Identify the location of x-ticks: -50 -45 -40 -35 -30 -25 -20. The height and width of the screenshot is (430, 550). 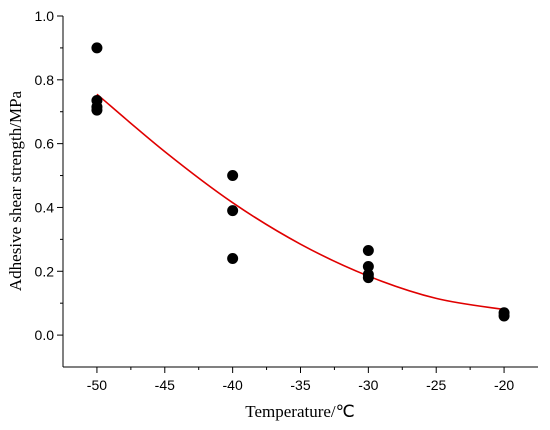
(300, 380).